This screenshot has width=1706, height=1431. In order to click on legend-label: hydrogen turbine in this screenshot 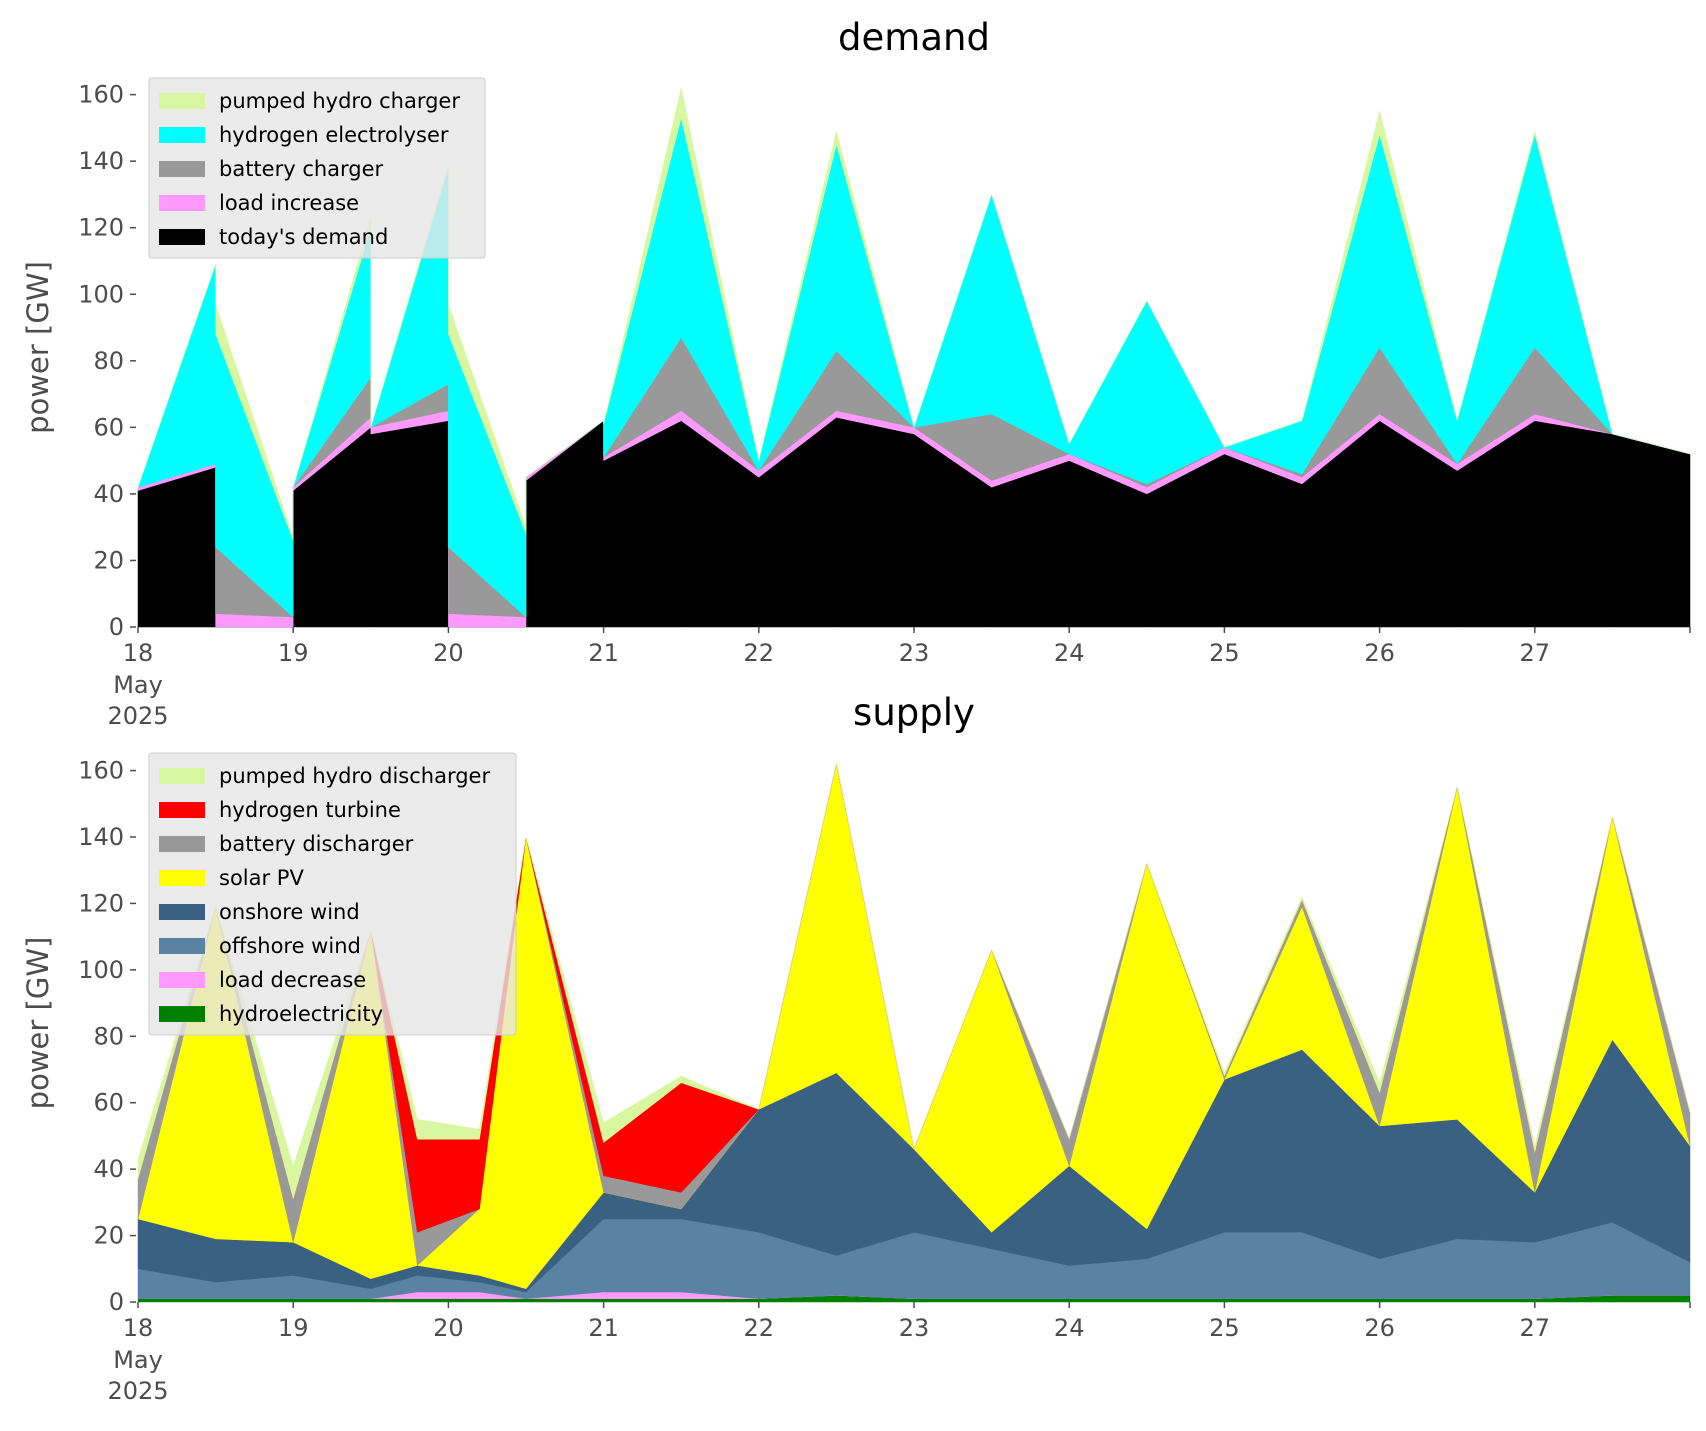, I will do `click(310, 810)`.